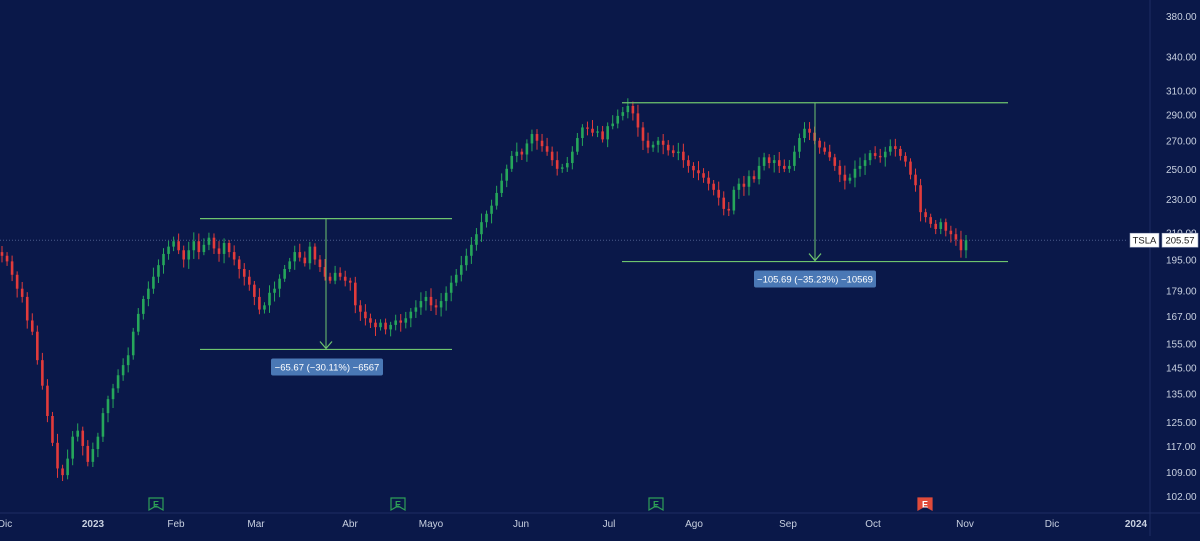  Describe the element at coordinates (327, 367) in the screenshot. I see `measure-label-box` at that location.